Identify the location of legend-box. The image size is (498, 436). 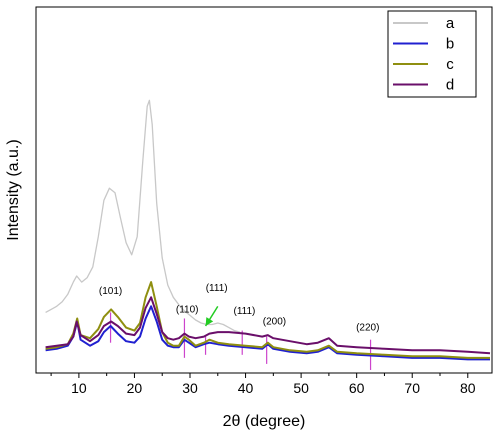
(432, 54).